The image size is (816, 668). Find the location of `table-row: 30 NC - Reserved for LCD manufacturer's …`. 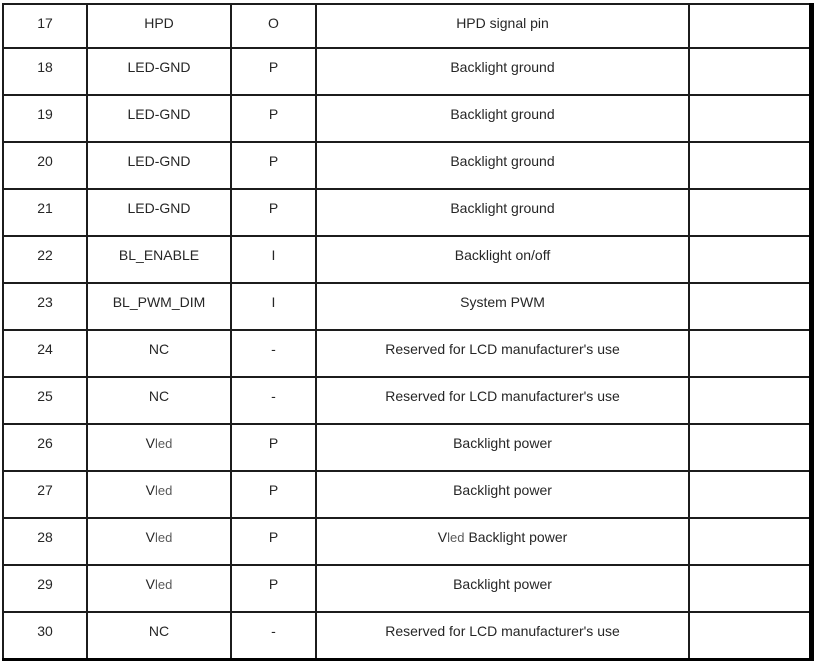

table-row: 30 NC - Reserved for LCD manufacturer's … is located at coordinates (407, 635).